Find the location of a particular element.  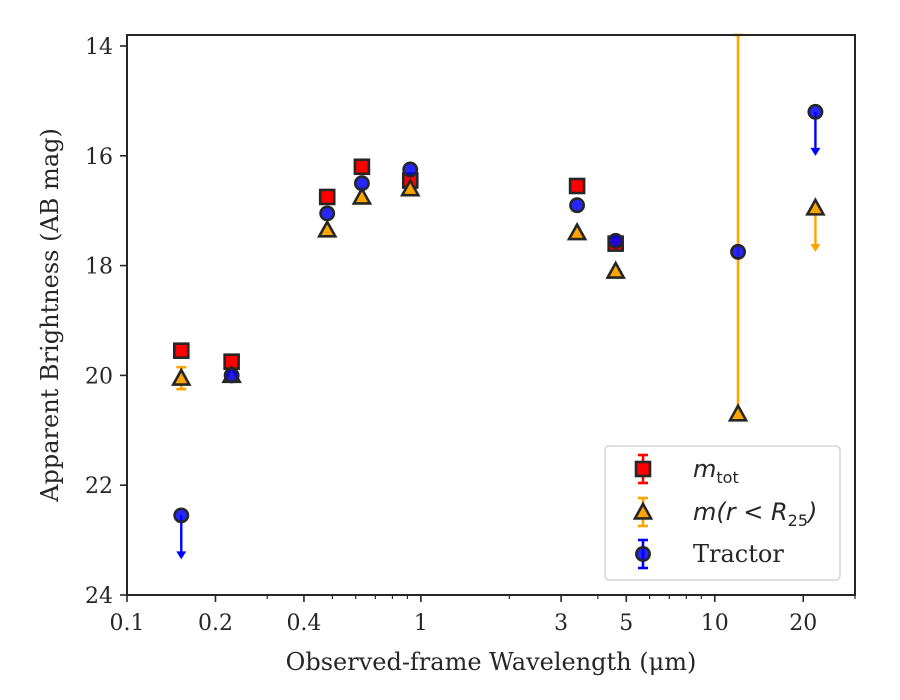

legend-label-sub: 25 is located at coordinates (798, 520).